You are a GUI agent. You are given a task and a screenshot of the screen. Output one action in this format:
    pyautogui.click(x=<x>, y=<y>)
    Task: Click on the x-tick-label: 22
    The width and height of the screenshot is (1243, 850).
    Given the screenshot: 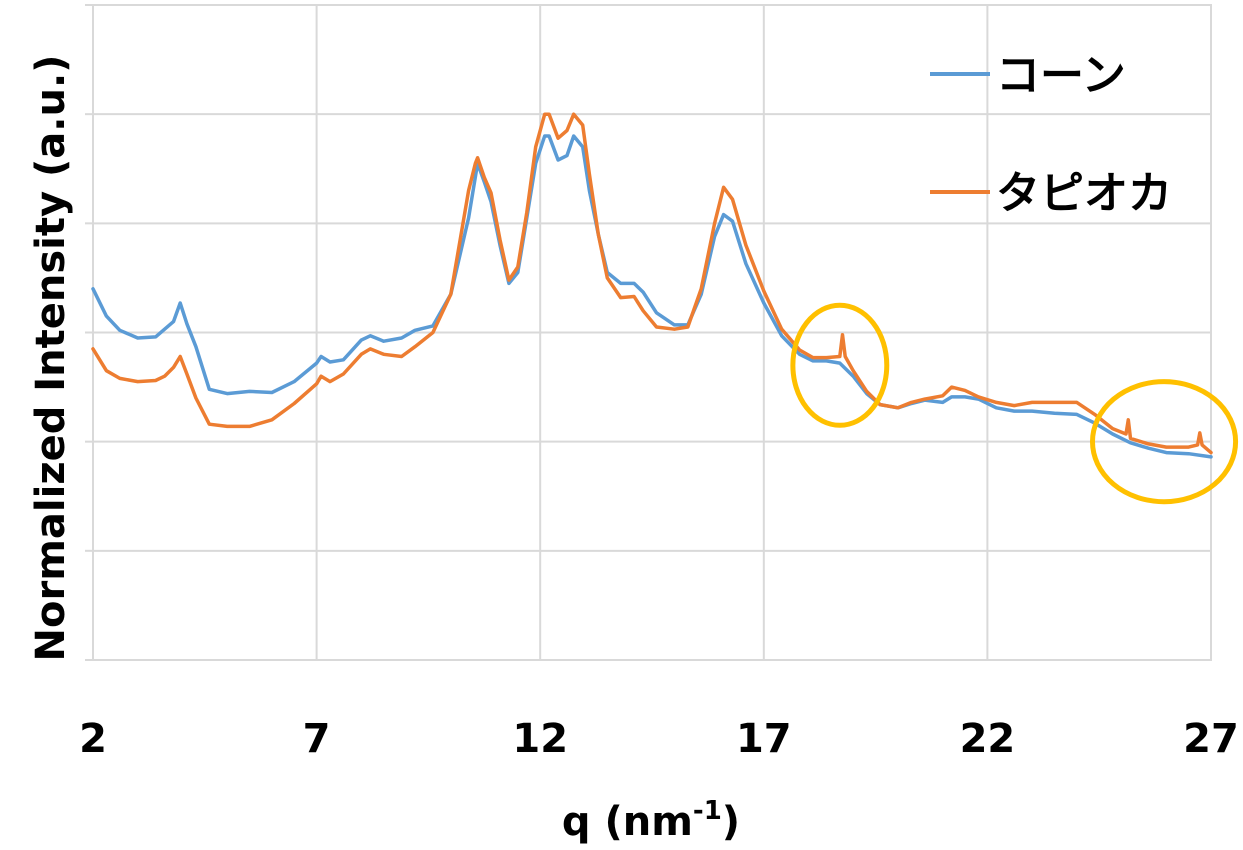 What is the action you would take?
    pyautogui.click(x=988, y=739)
    